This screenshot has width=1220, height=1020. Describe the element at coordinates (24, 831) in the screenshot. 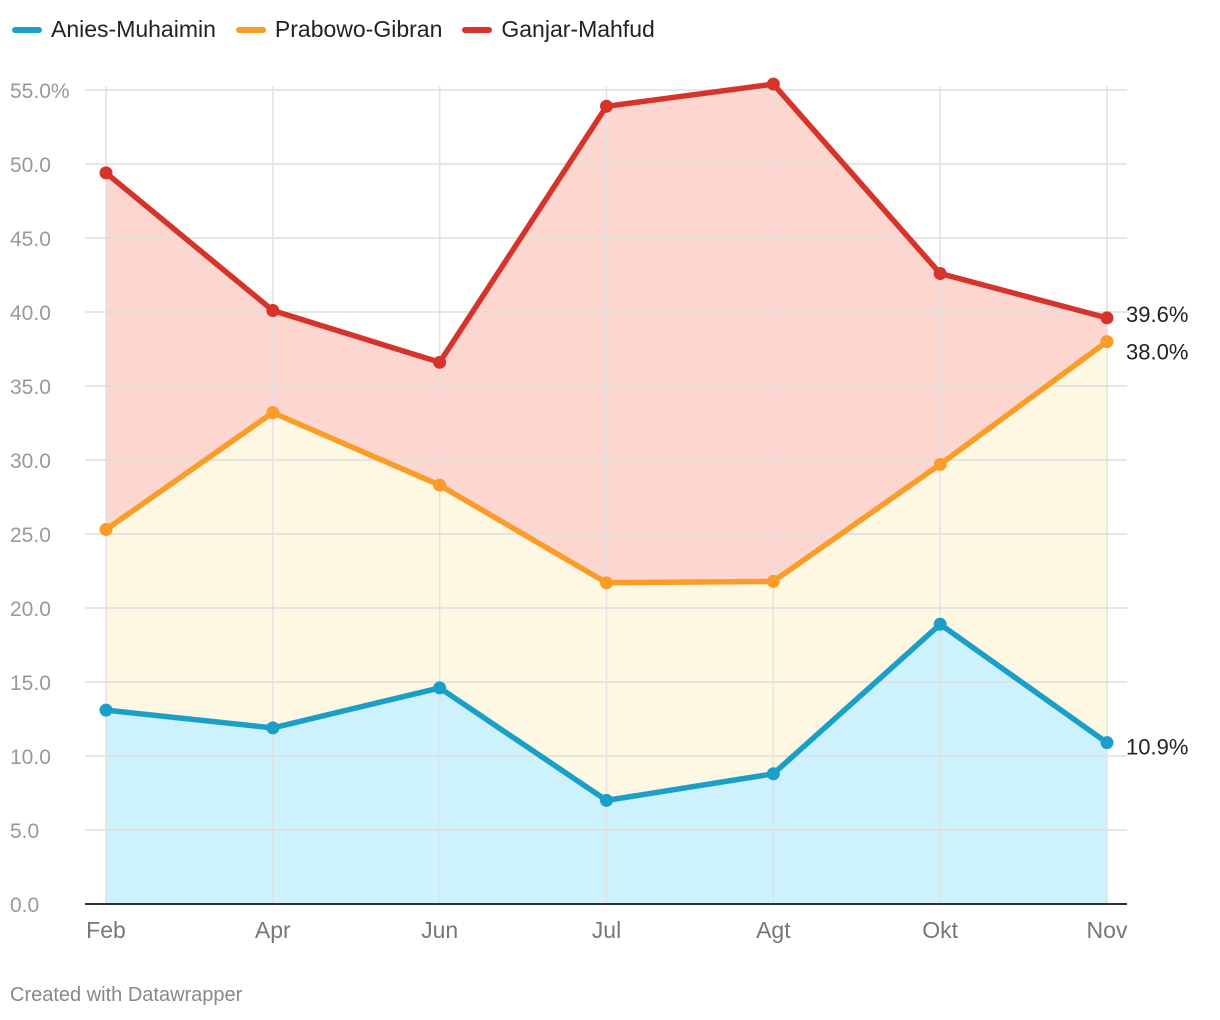

I see `y-tick-label: 5.0` at that location.